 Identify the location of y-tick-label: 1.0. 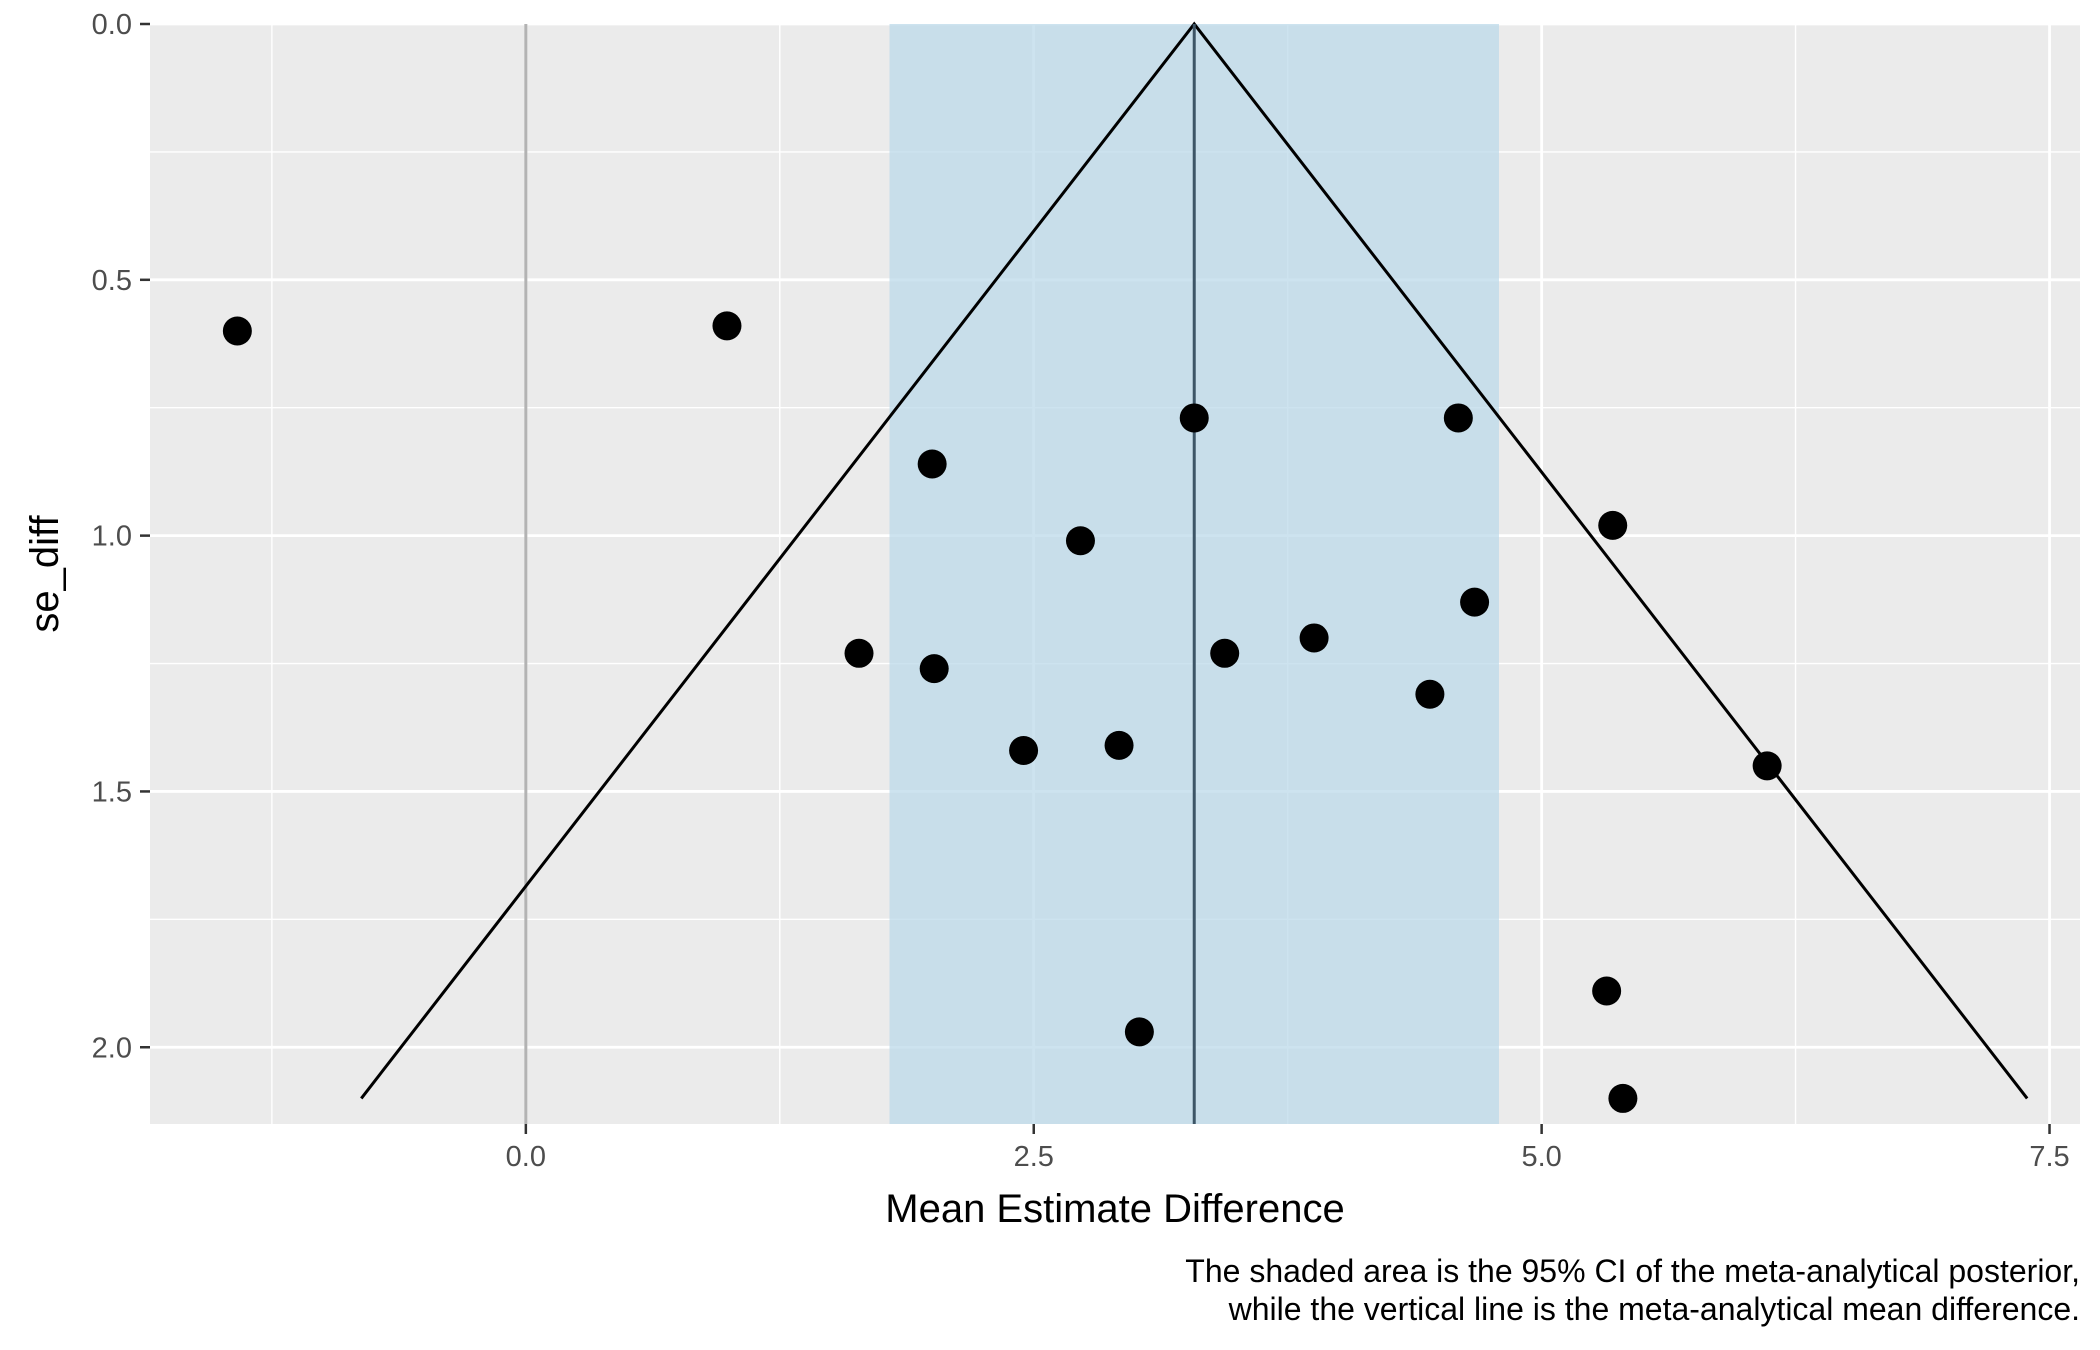
(112, 537).